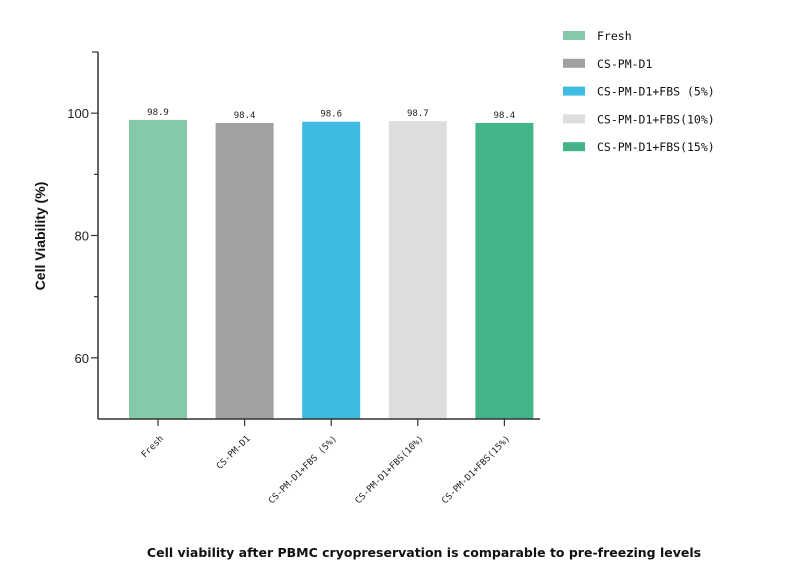 Image resolution: width=800 pixels, height=583 pixels. I want to click on y-tick-label: 100, so click(78, 113).